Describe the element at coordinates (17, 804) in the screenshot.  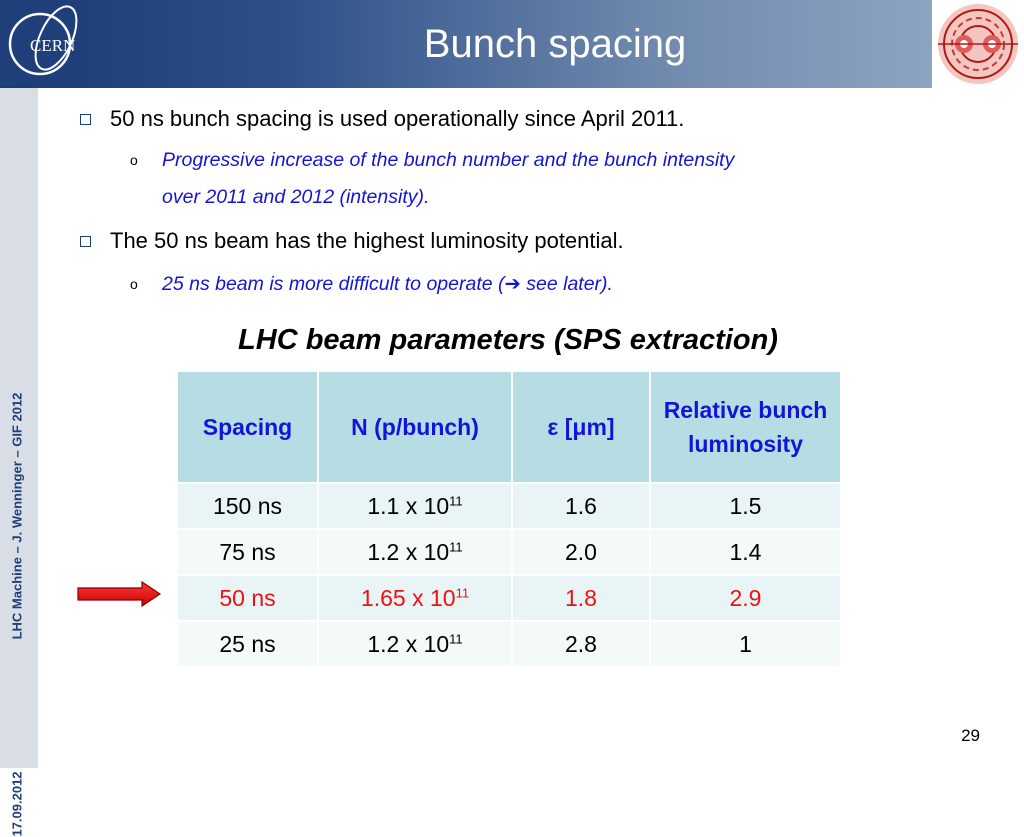
I see `footer-date: 17.09.2012` at that location.